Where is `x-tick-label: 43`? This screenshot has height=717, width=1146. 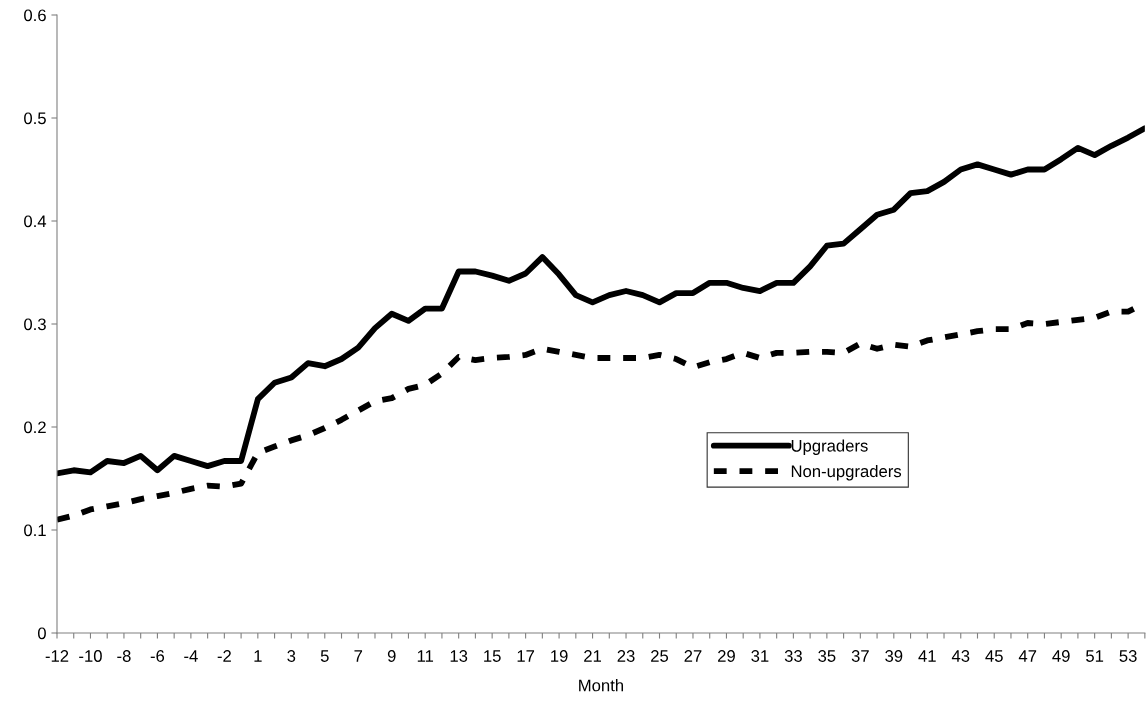
x-tick-label: 43 is located at coordinates (960, 656).